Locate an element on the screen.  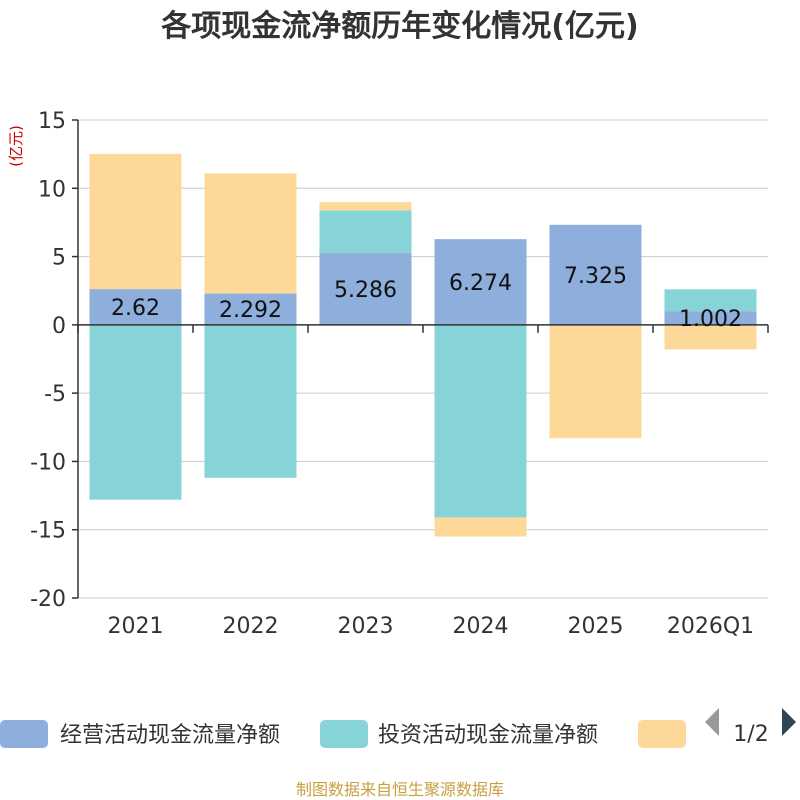
y-tick-label: -5 is located at coordinates (55, 394).